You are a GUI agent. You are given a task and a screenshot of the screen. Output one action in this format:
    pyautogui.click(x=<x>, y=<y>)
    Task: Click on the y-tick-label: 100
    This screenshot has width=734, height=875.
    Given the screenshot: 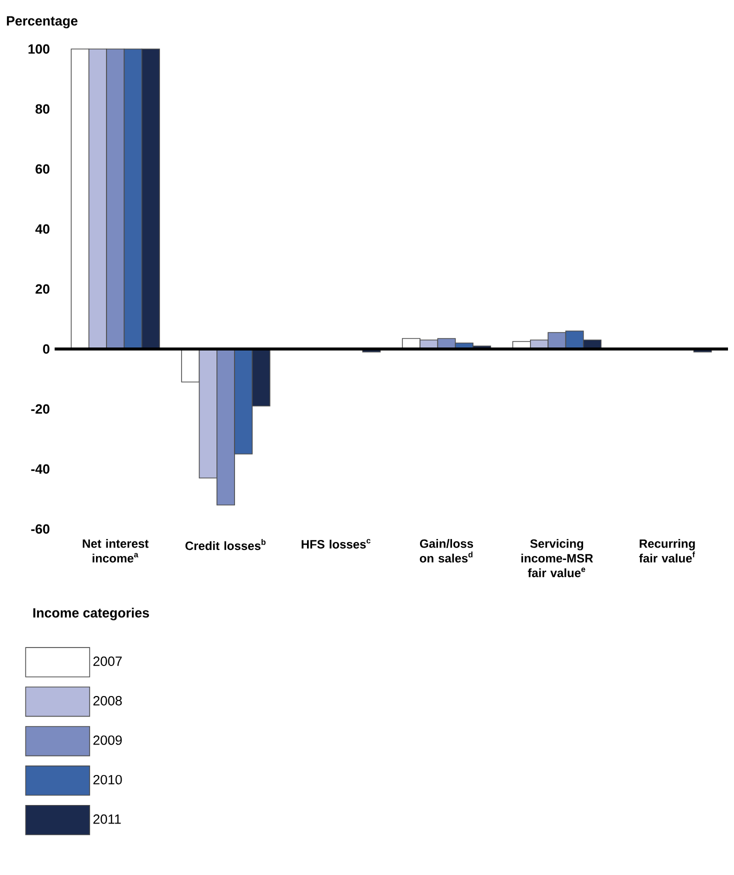 What is the action you would take?
    pyautogui.click(x=39, y=49)
    